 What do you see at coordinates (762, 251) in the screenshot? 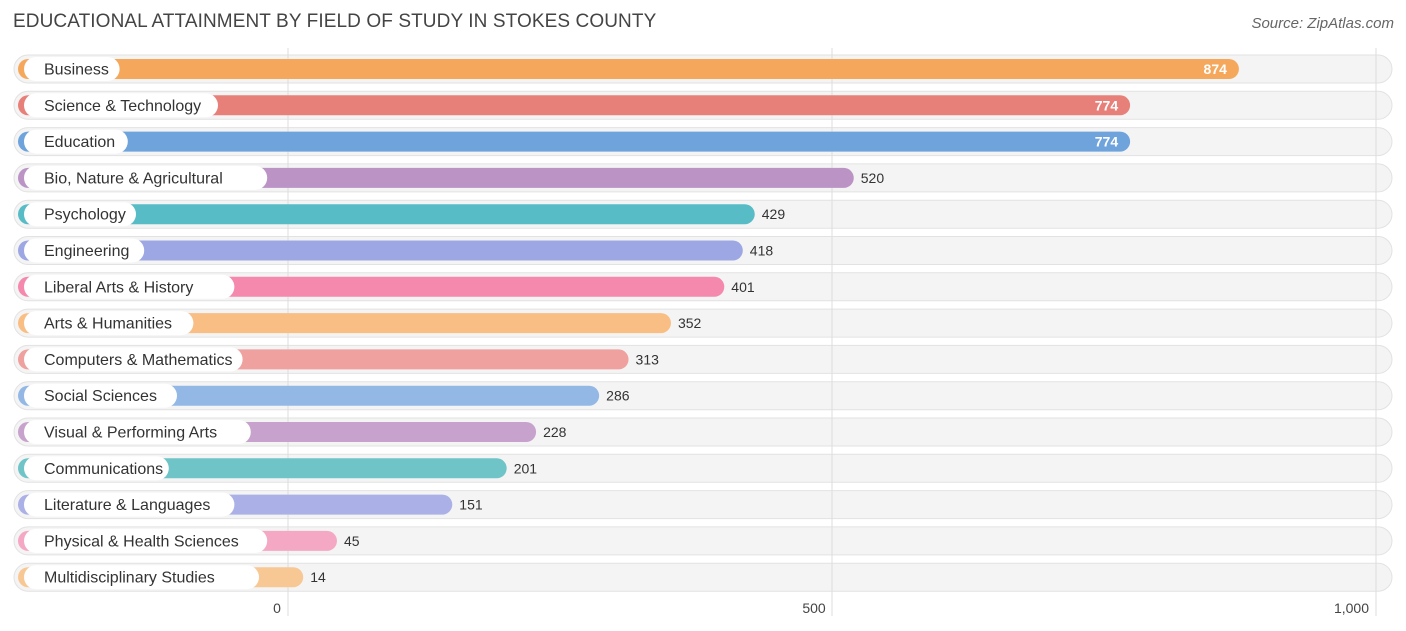
I see `value-label: 418` at bounding box center [762, 251].